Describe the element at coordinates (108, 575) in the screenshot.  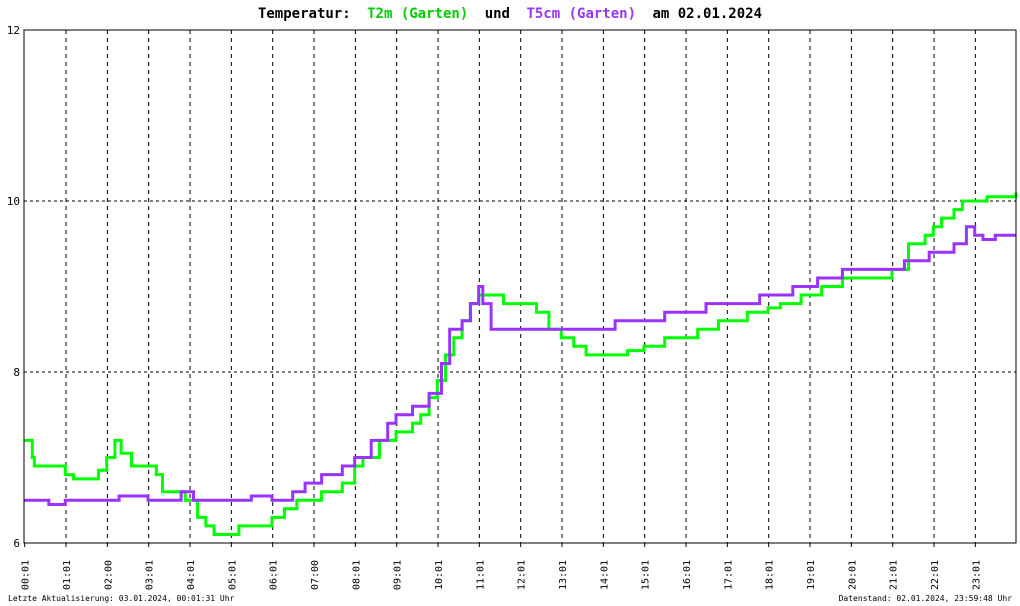
I see `x-tick-label: 02:00` at that location.